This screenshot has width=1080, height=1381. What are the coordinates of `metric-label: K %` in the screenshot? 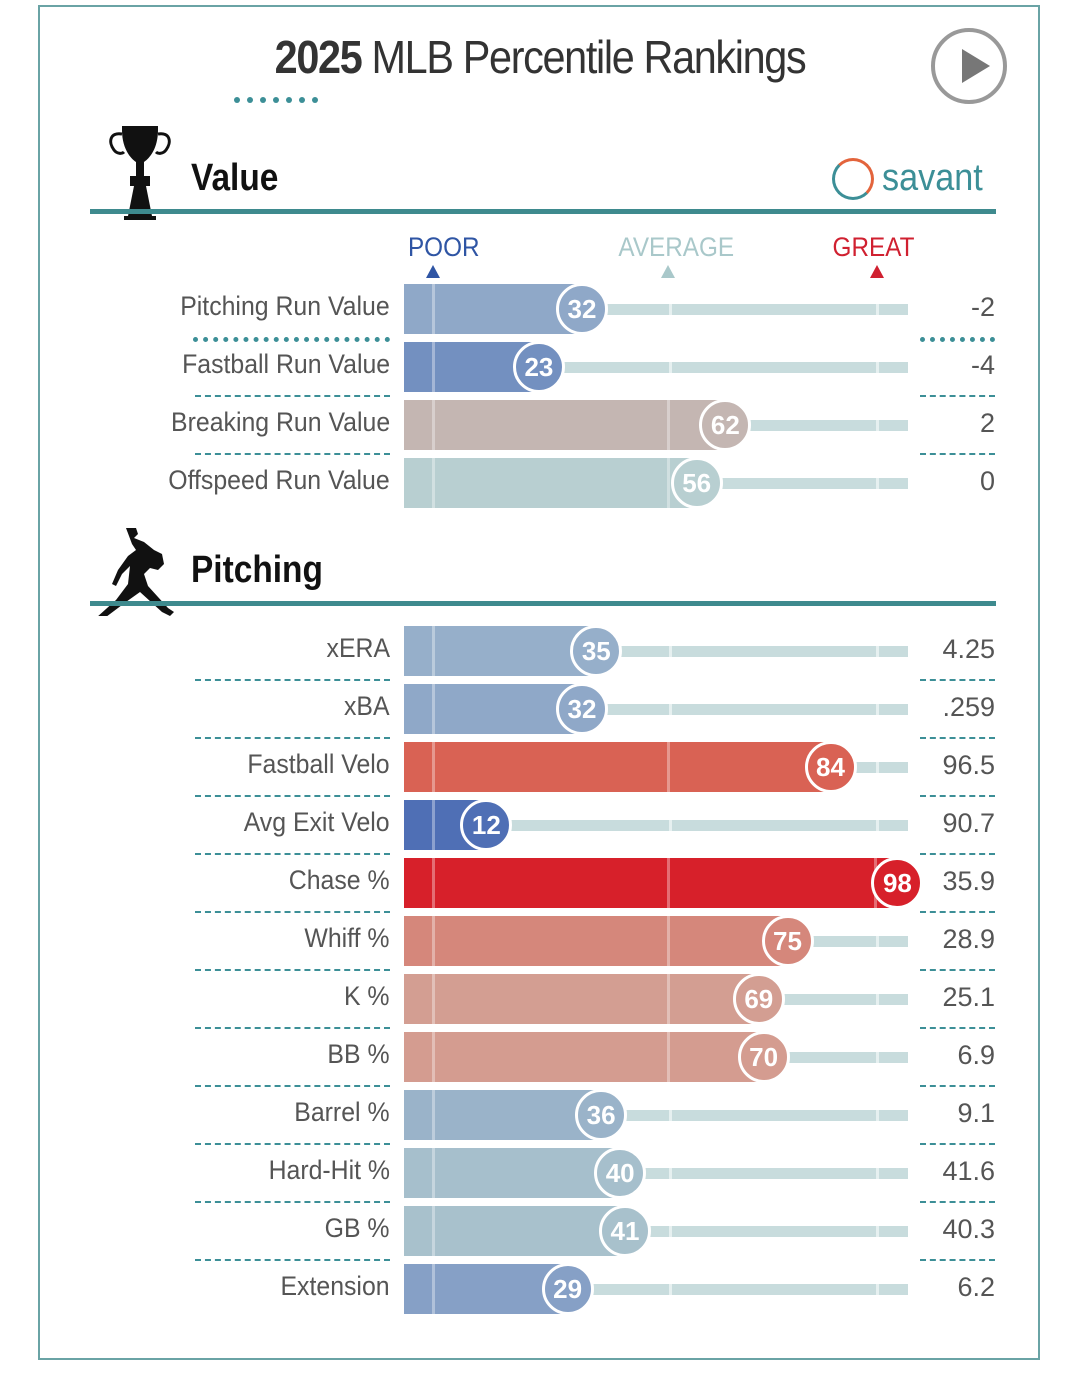 It's located at (367, 996).